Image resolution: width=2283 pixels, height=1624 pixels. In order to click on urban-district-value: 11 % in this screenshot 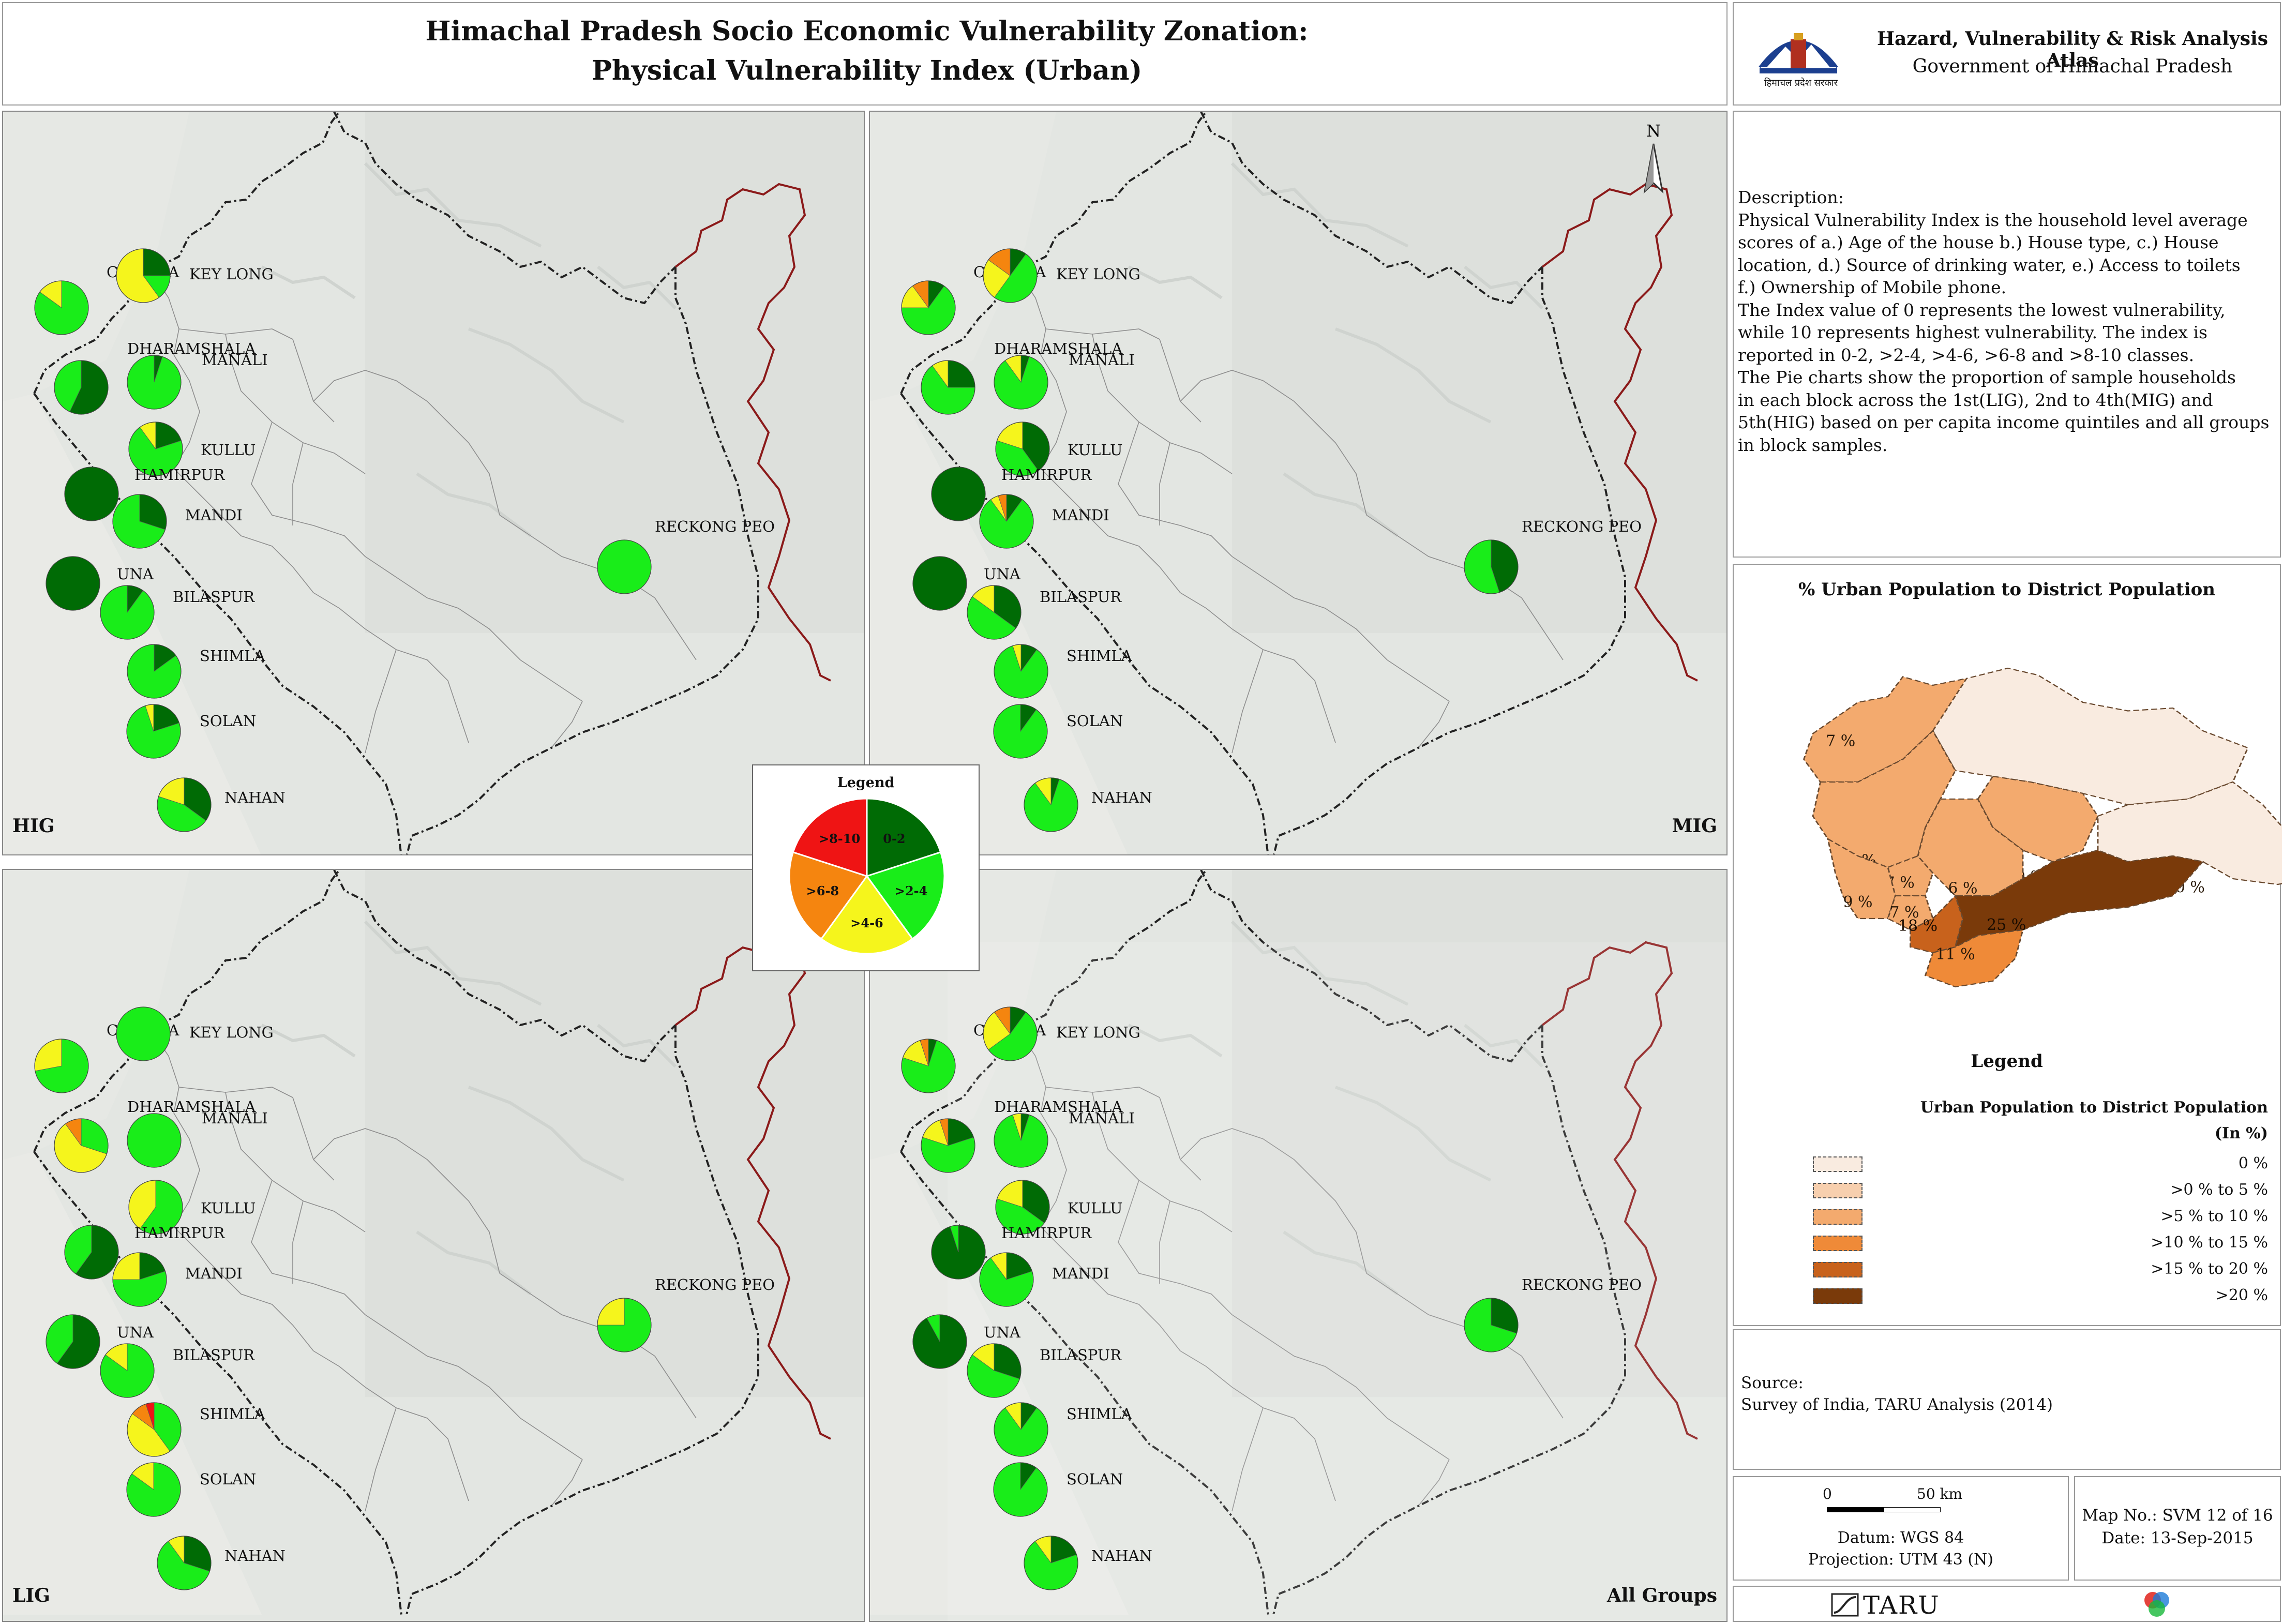, I will do `click(1955, 954)`.